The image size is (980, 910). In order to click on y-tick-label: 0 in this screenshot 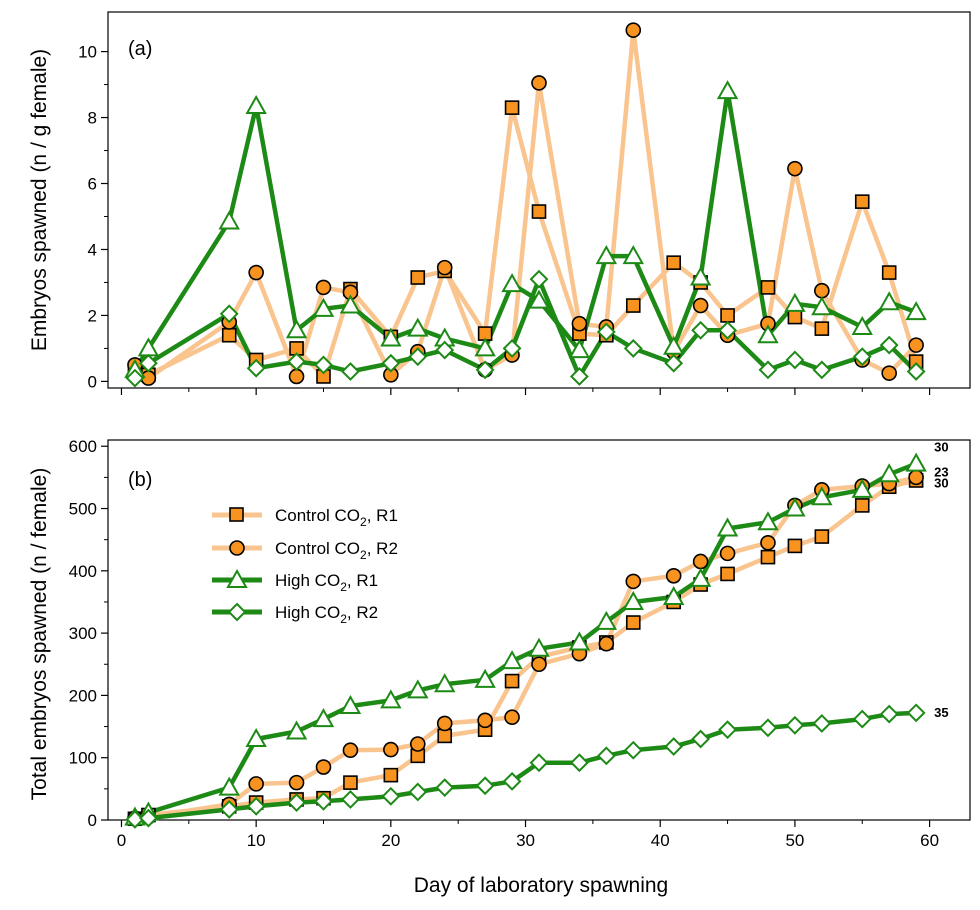, I will do `click(92, 381)`.